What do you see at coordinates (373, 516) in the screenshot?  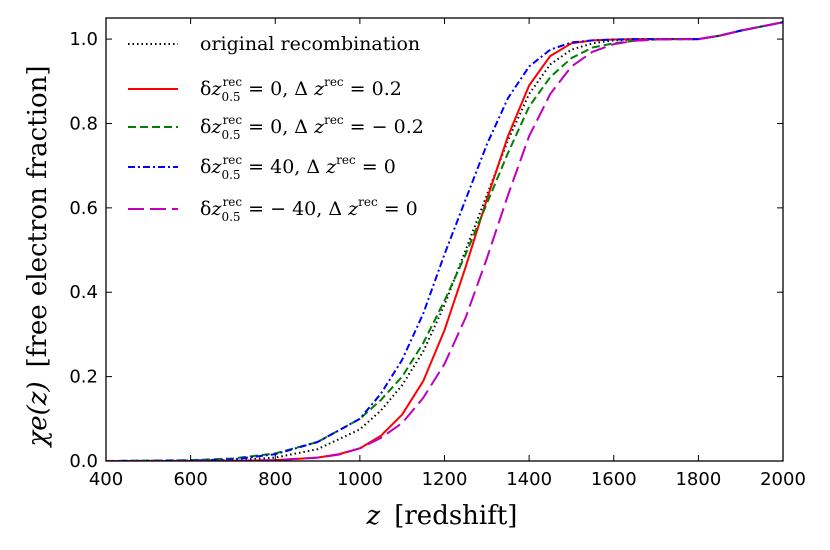 I see `x-axis-label-symbol: z` at bounding box center [373, 516].